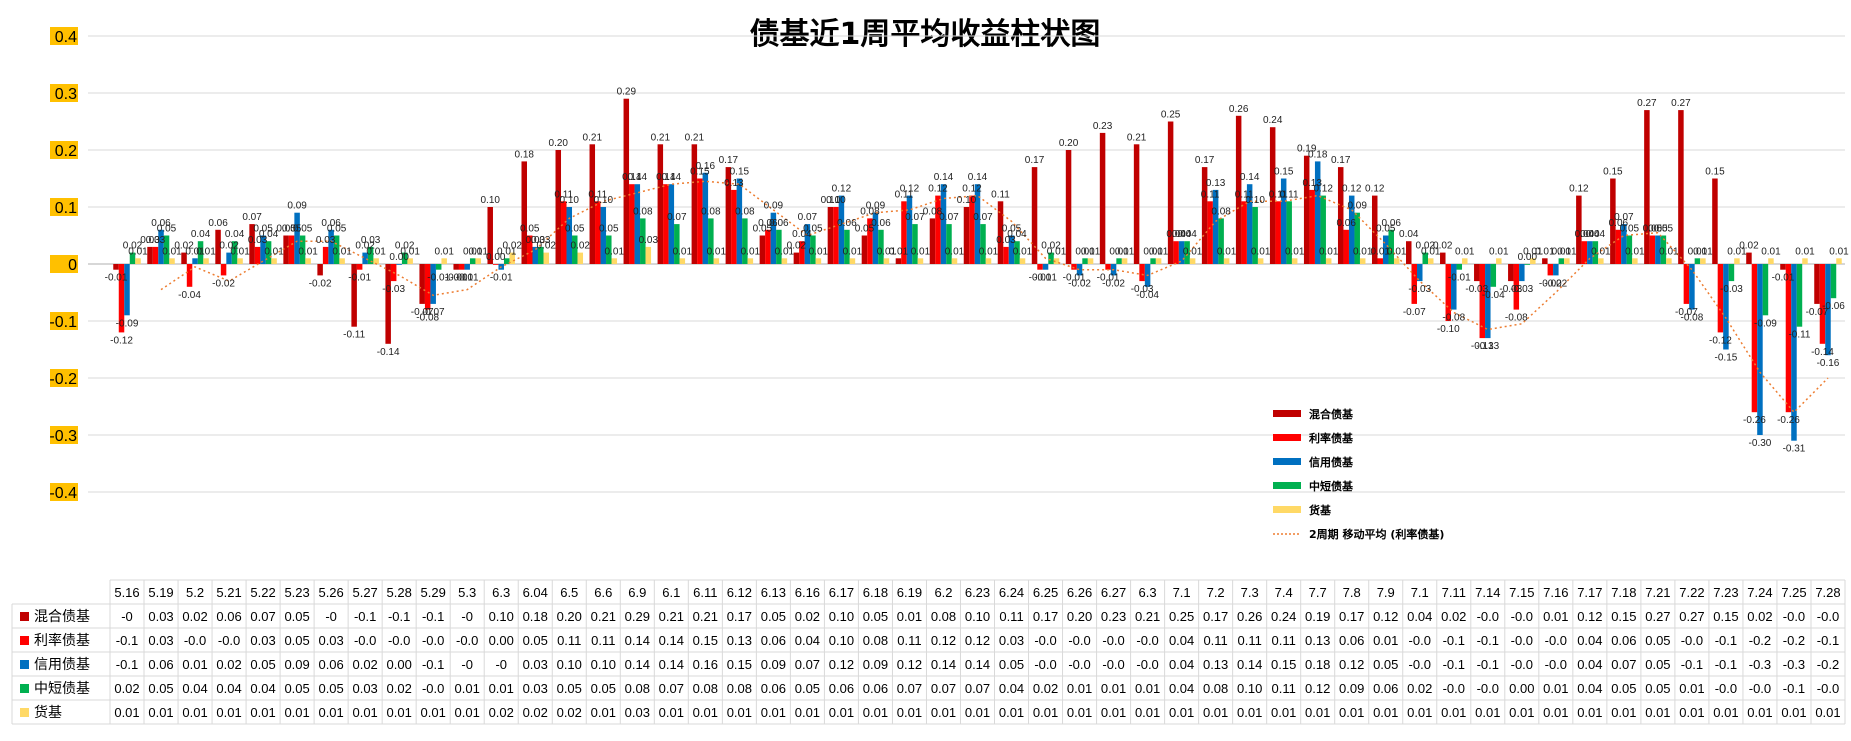 This screenshot has height=741, width=1851. I want to click on table-cell: -0.2, so click(1760, 640).